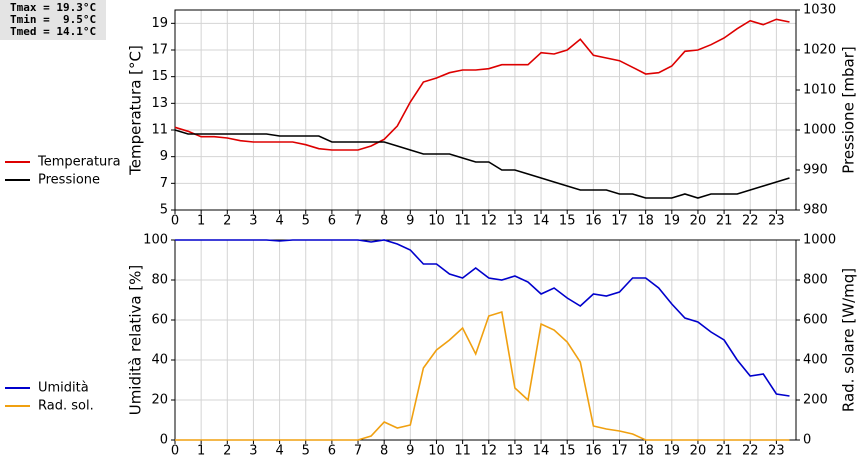  I want to click on y-axis-label: Umidità relativa [%], so click(136, 340).